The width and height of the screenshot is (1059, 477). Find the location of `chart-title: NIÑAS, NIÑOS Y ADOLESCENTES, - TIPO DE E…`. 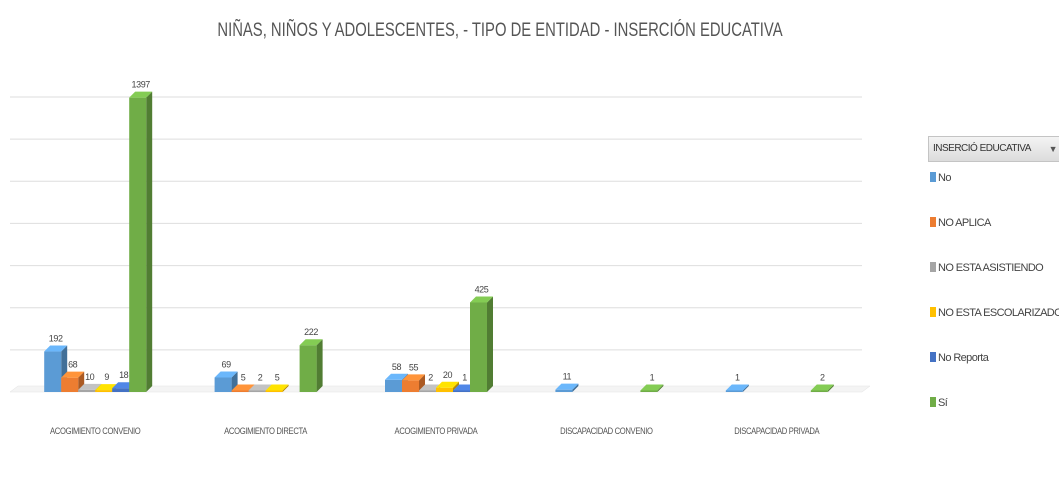

chart-title: NIÑAS, NIÑOS Y ADOLESCENTES, - TIPO DE E… is located at coordinates (500, 30).